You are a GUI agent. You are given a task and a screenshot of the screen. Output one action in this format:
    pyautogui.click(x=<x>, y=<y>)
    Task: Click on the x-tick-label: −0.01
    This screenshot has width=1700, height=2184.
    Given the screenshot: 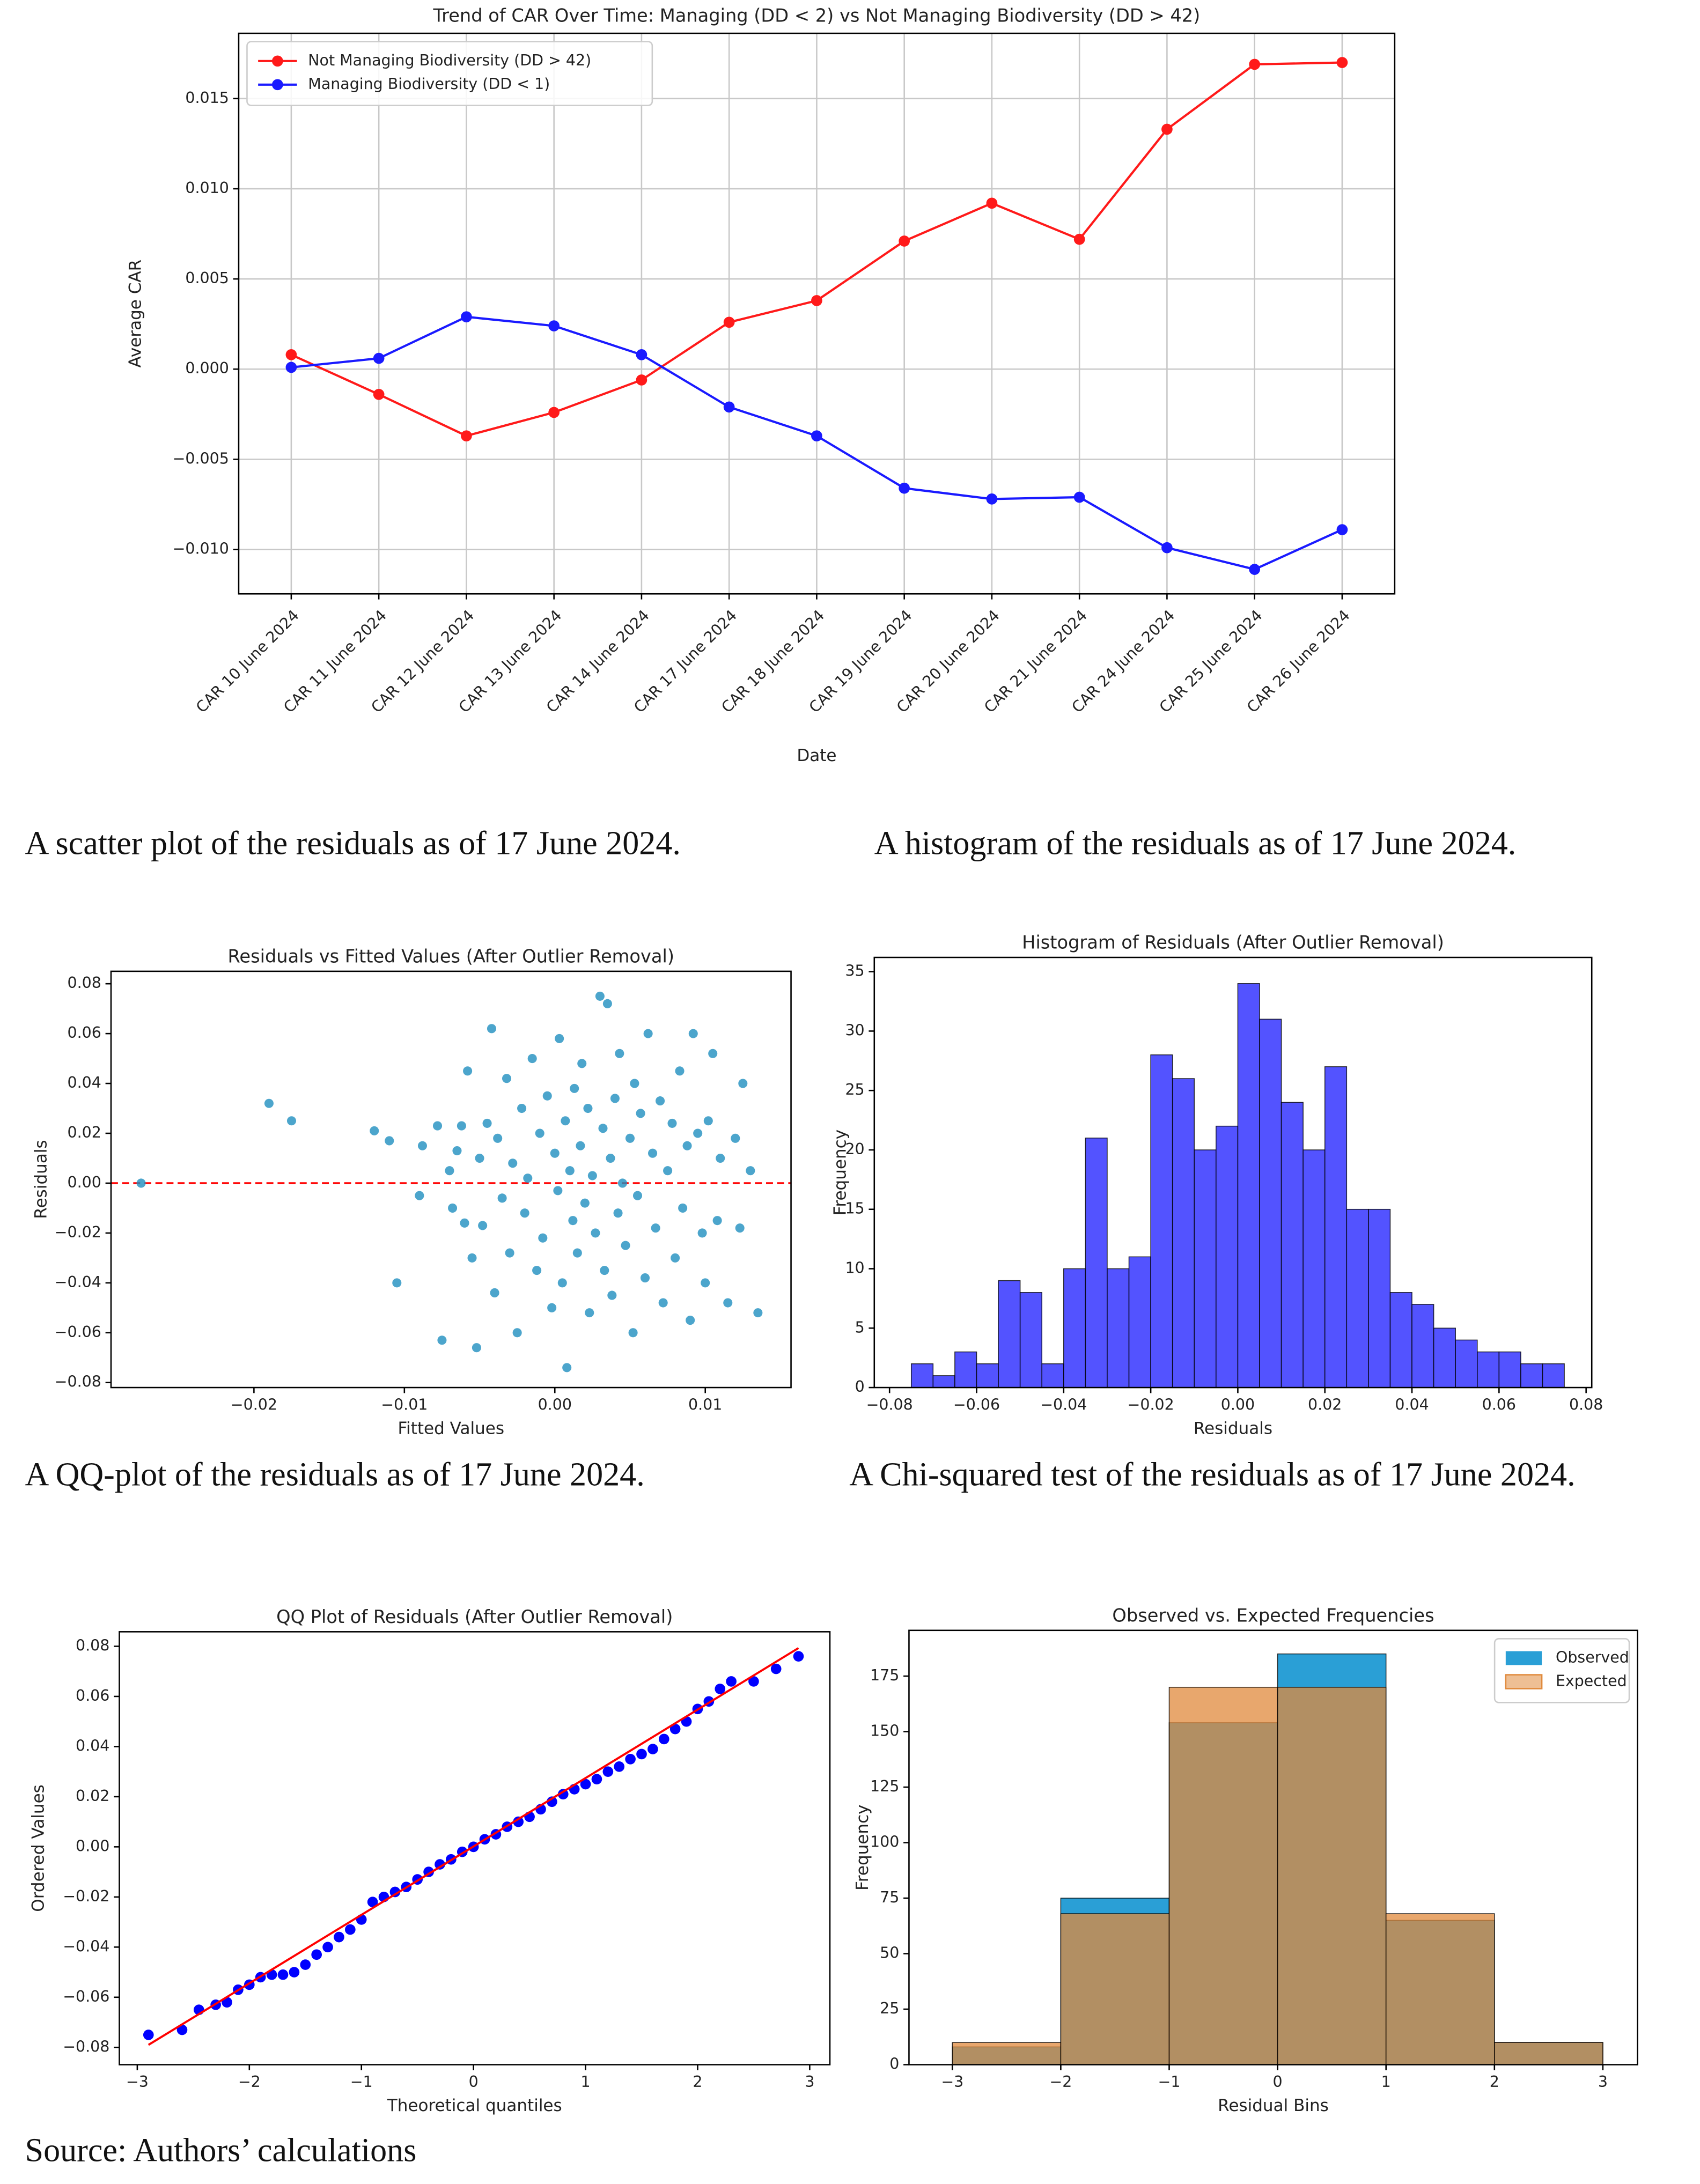 What is the action you would take?
    pyautogui.click(x=404, y=1405)
    